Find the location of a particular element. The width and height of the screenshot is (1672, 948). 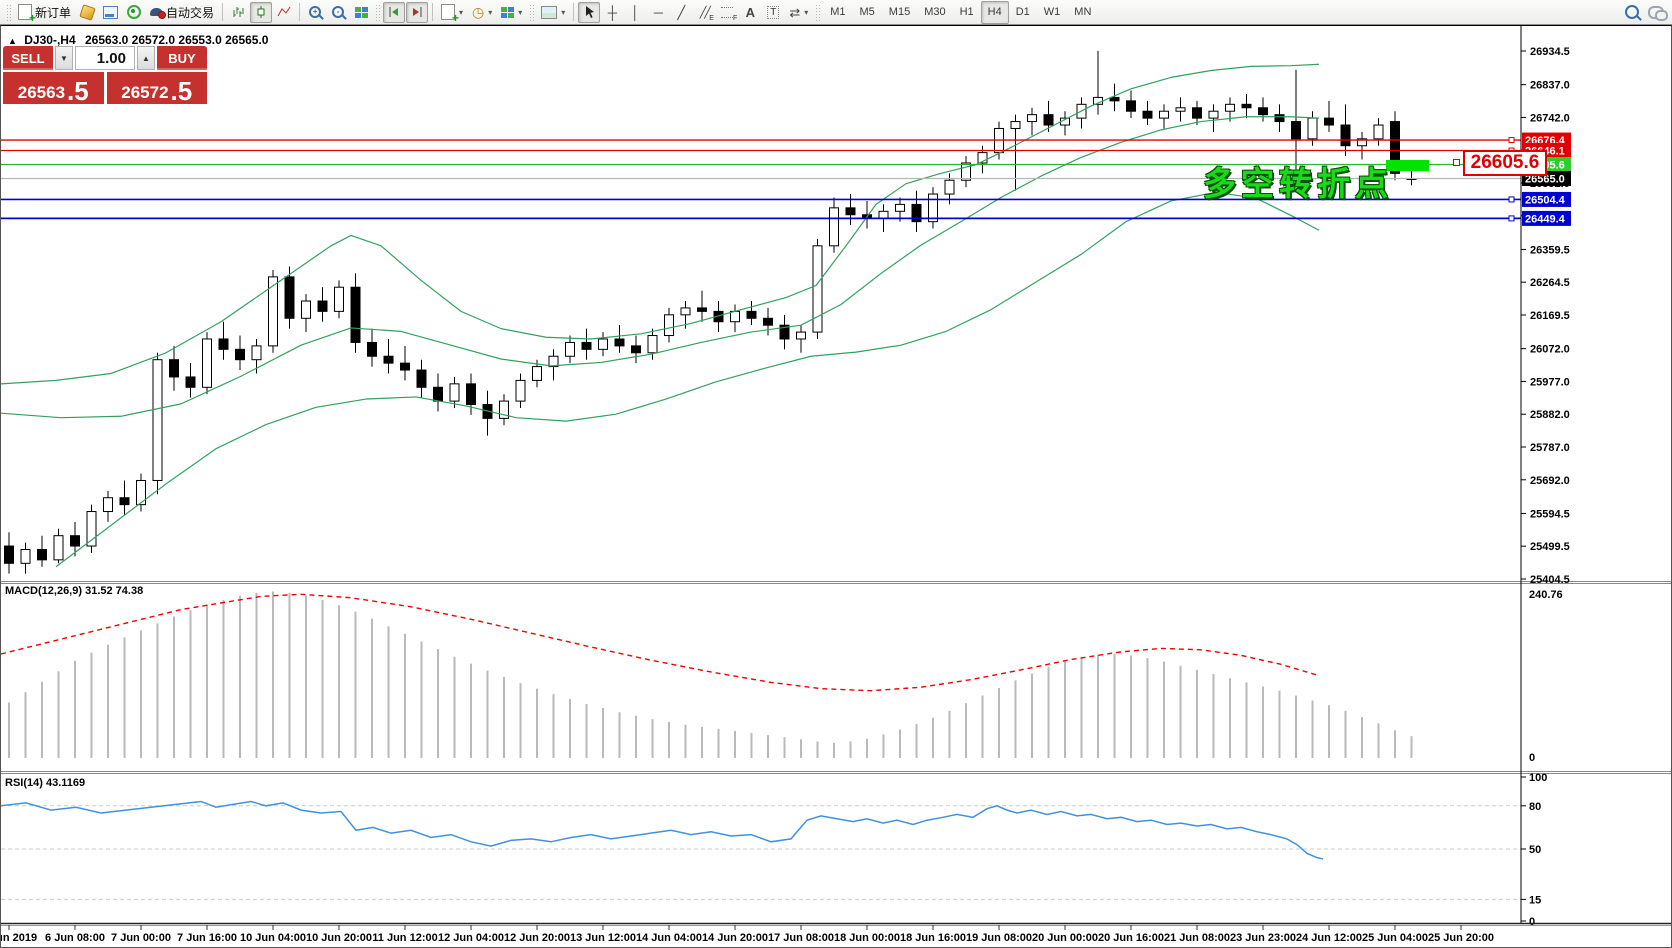

macd-scale-label: 240.76 is located at coordinates (1546, 595).